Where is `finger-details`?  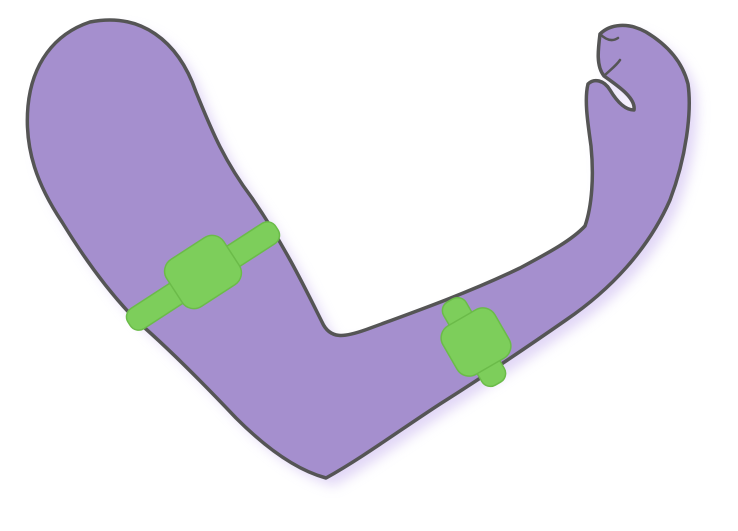 finger-details is located at coordinates (610, 55).